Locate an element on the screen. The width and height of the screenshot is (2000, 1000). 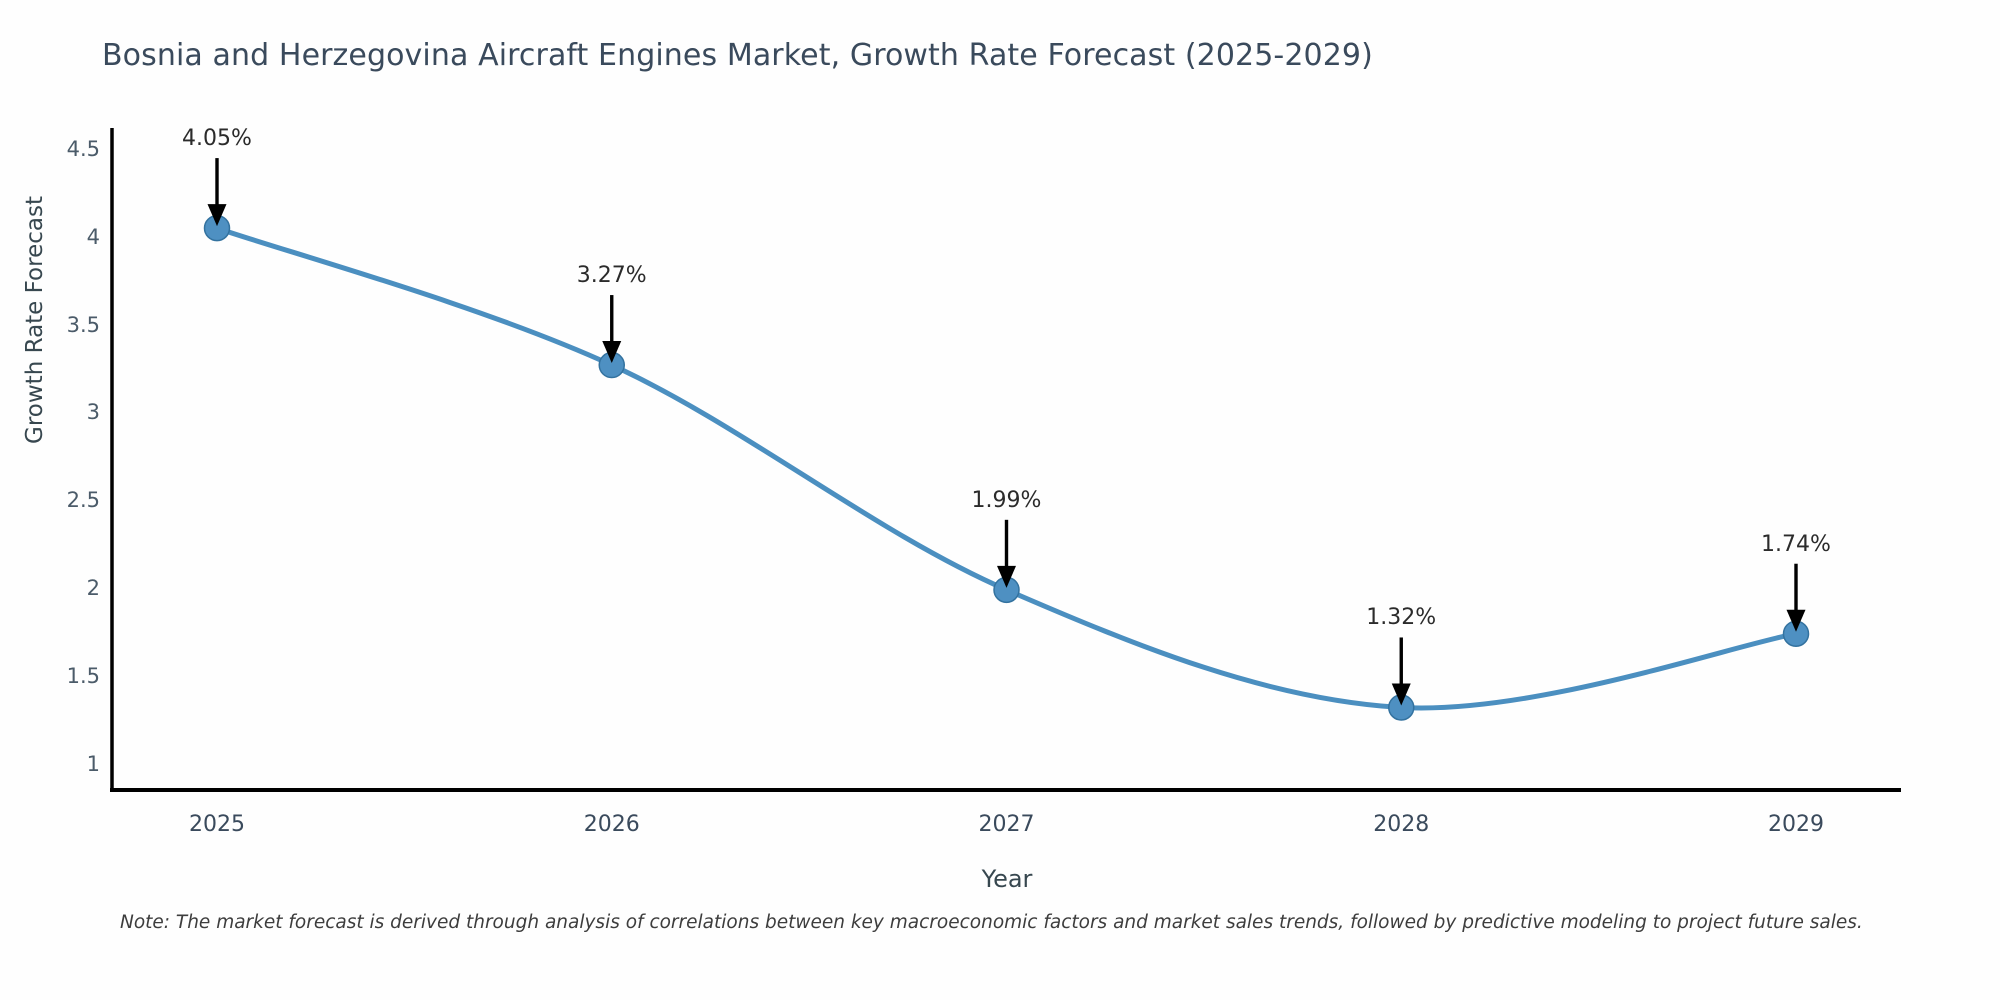
y-tick-label: 3.5 is located at coordinates (83, 324).